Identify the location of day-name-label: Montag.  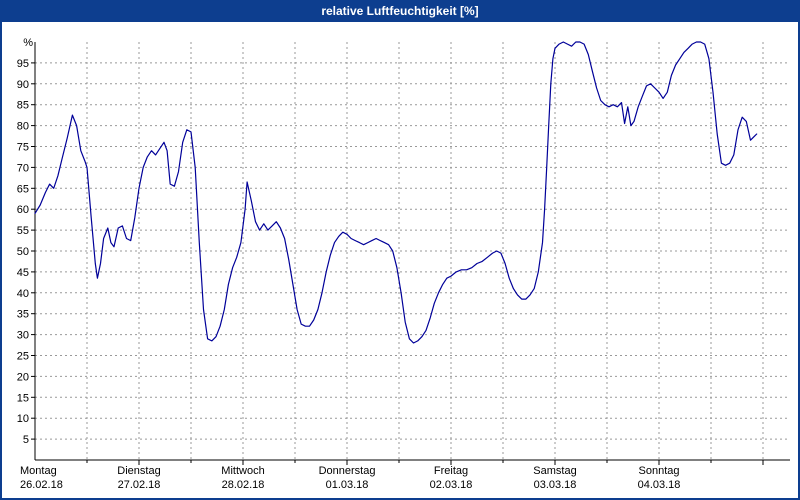
(38, 471).